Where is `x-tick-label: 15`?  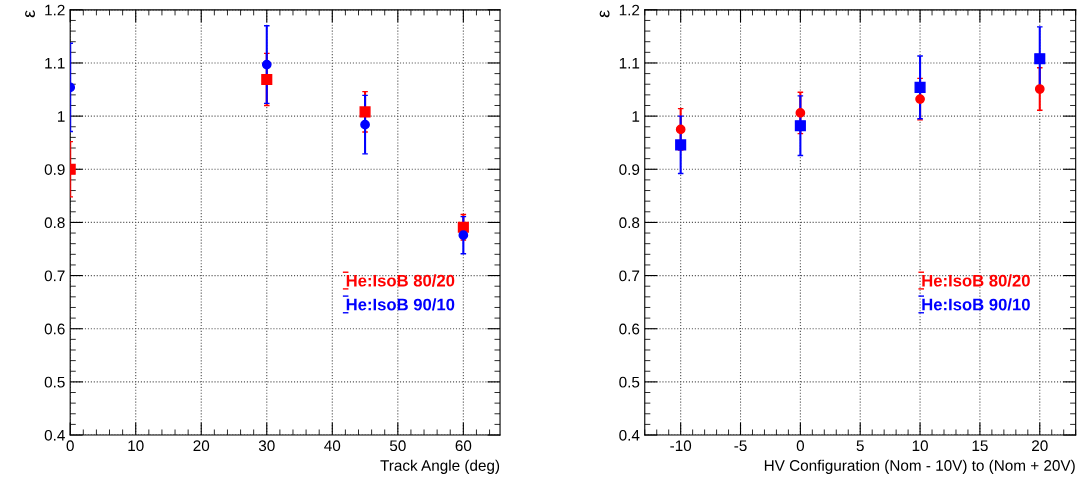 x-tick-label: 15 is located at coordinates (980, 446).